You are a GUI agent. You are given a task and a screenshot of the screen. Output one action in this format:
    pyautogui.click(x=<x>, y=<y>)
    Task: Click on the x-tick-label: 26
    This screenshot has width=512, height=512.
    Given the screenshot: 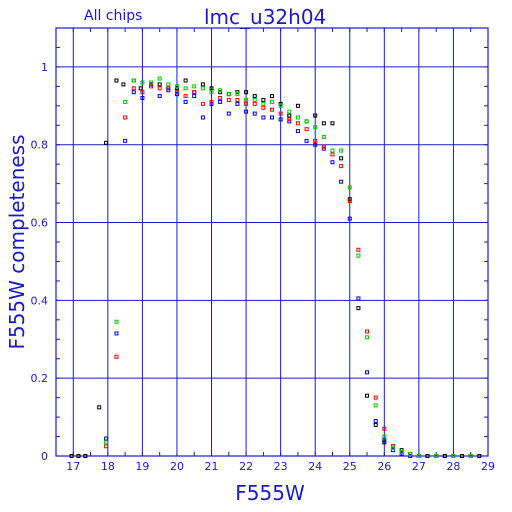 What is the action you would take?
    pyautogui.click(x=384, y=466)
    